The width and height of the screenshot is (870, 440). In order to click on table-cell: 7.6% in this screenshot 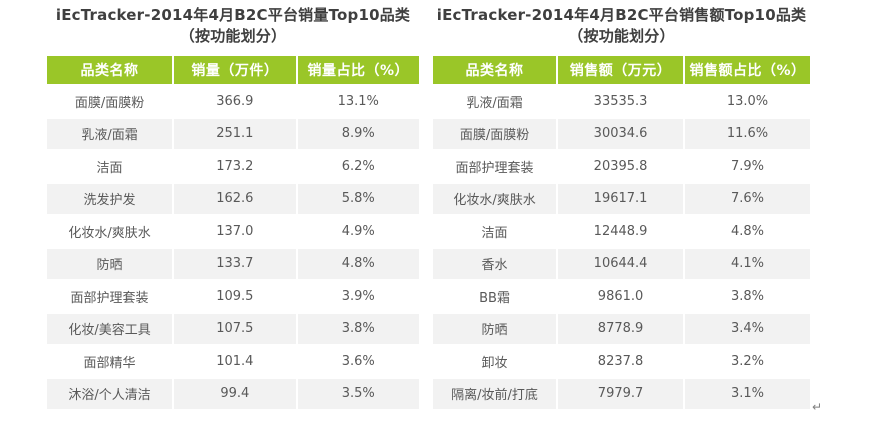, I will do `click(747, 198)`.